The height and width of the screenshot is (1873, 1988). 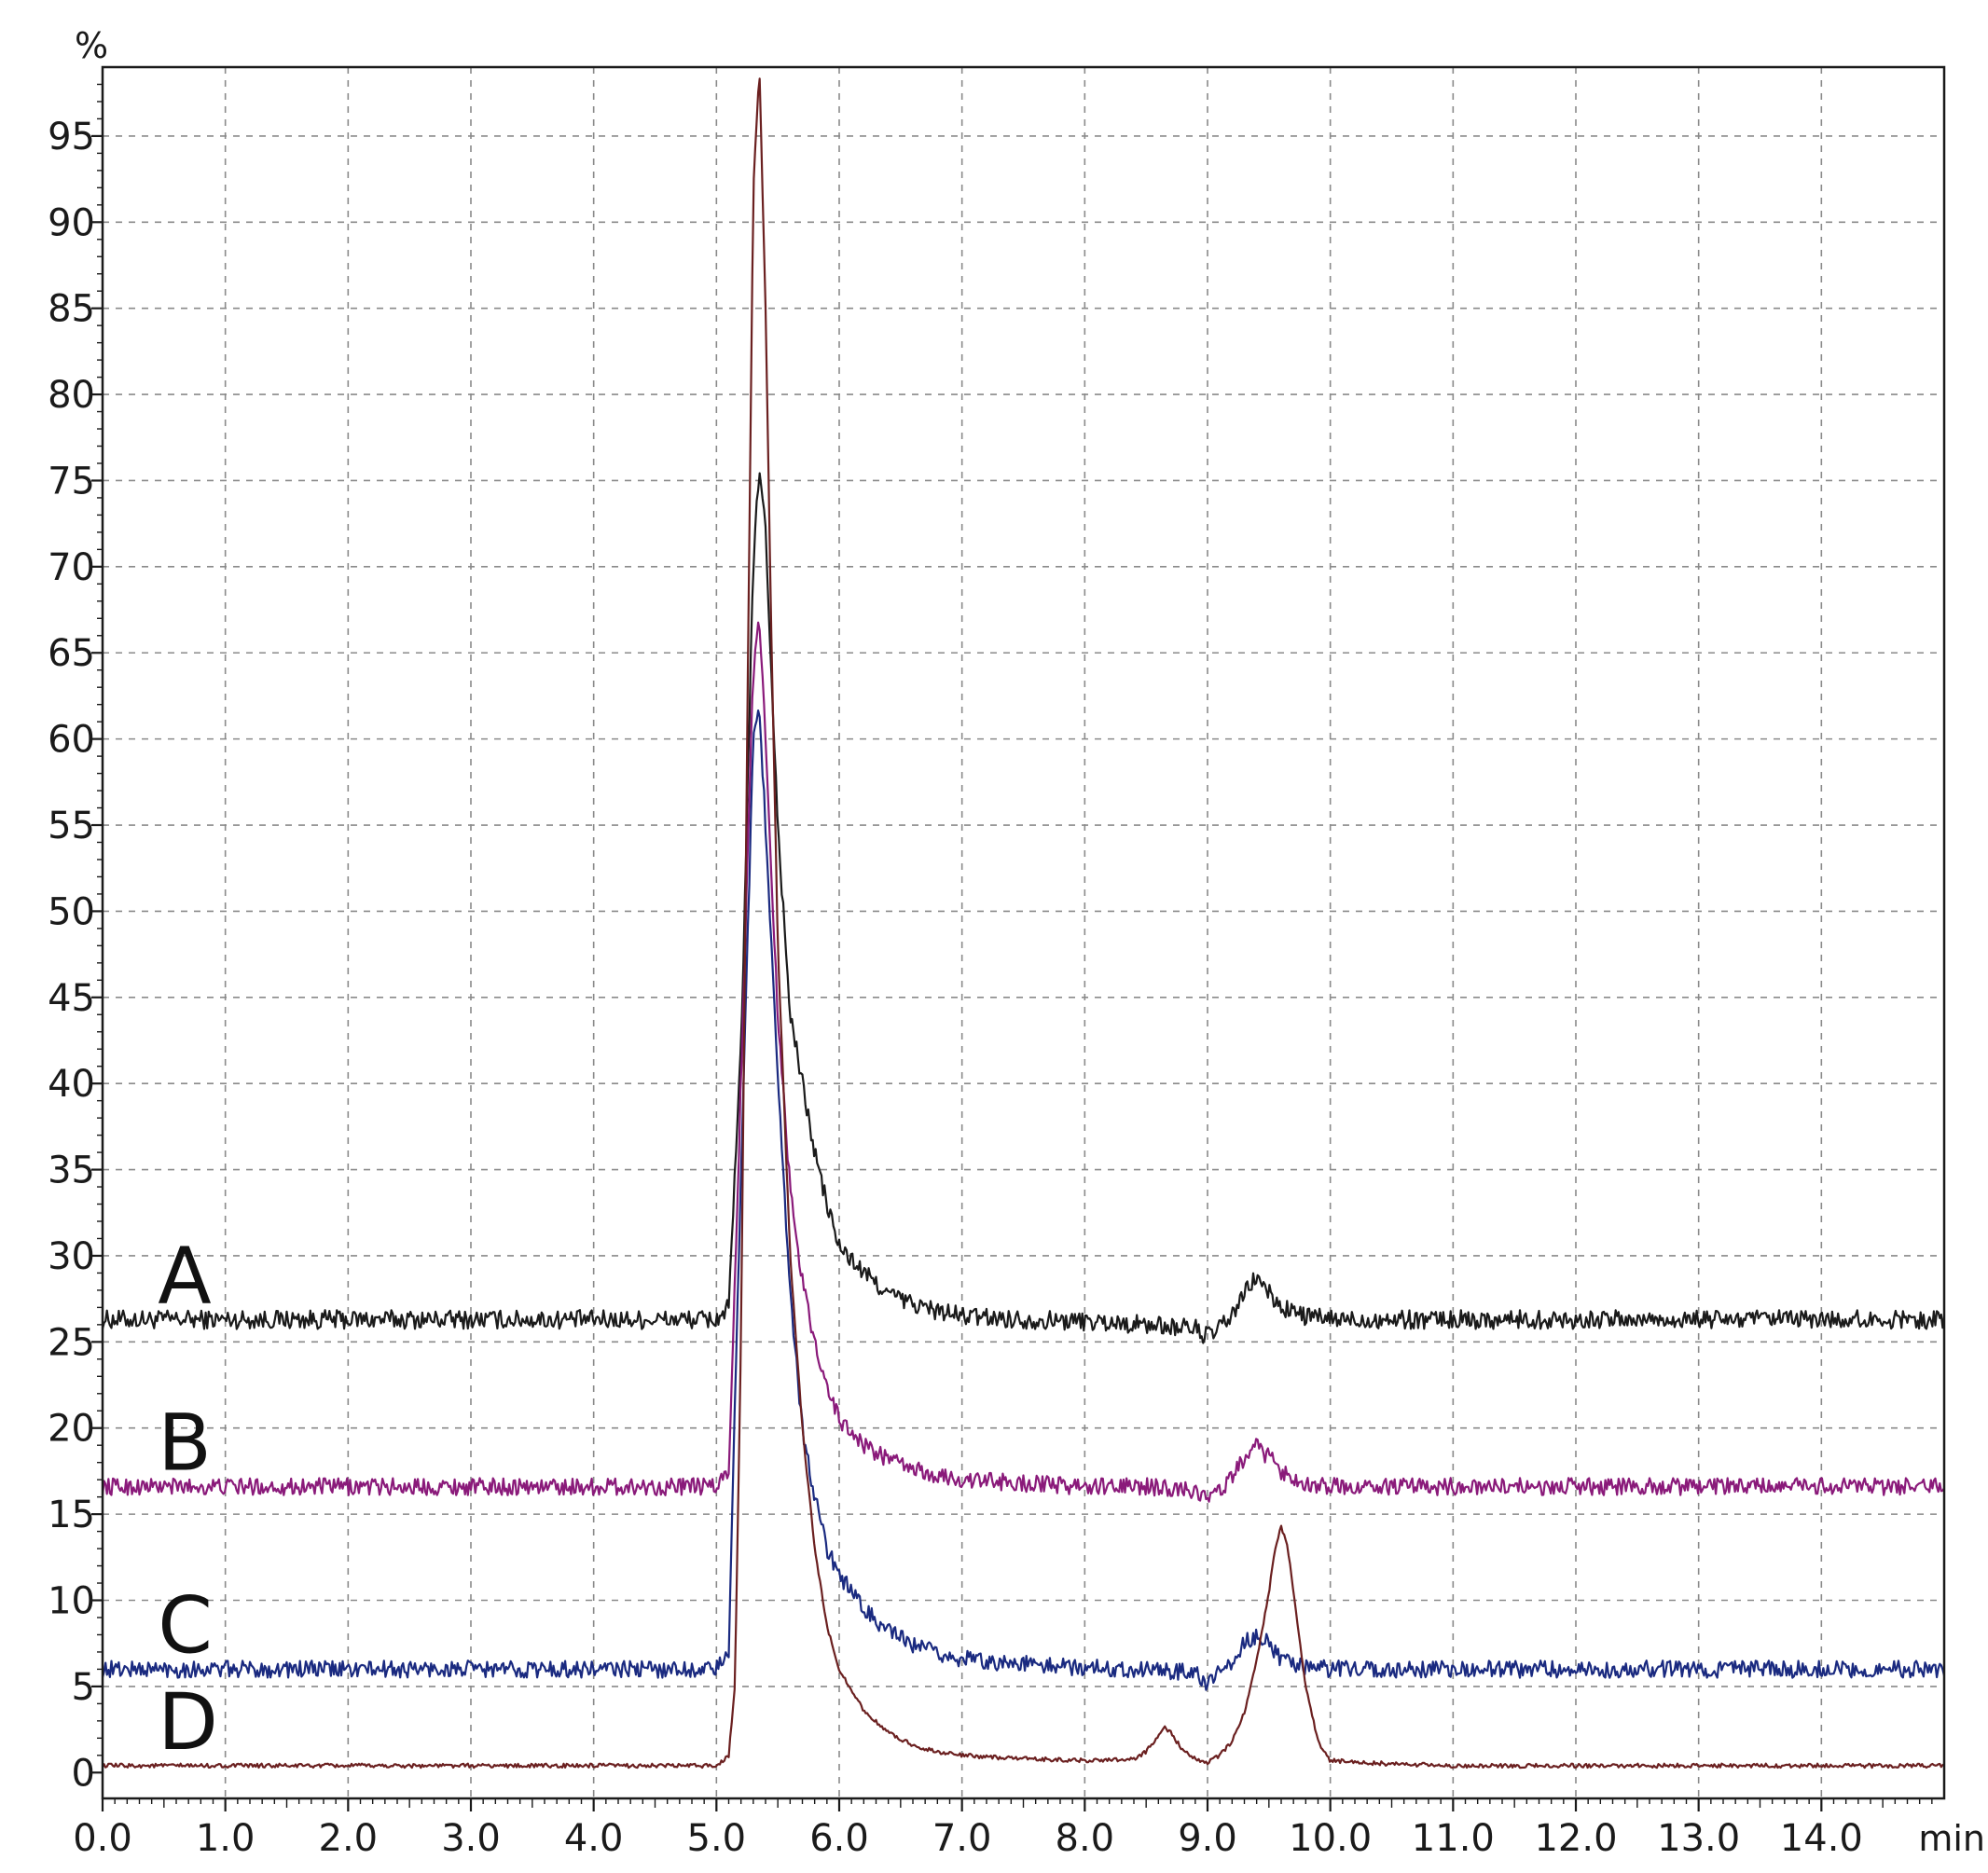 What do you see at coordinates (349, 1838) in the screenshot?
I see `x-tick-label: 2.0` at bounding box center [349, 1838].